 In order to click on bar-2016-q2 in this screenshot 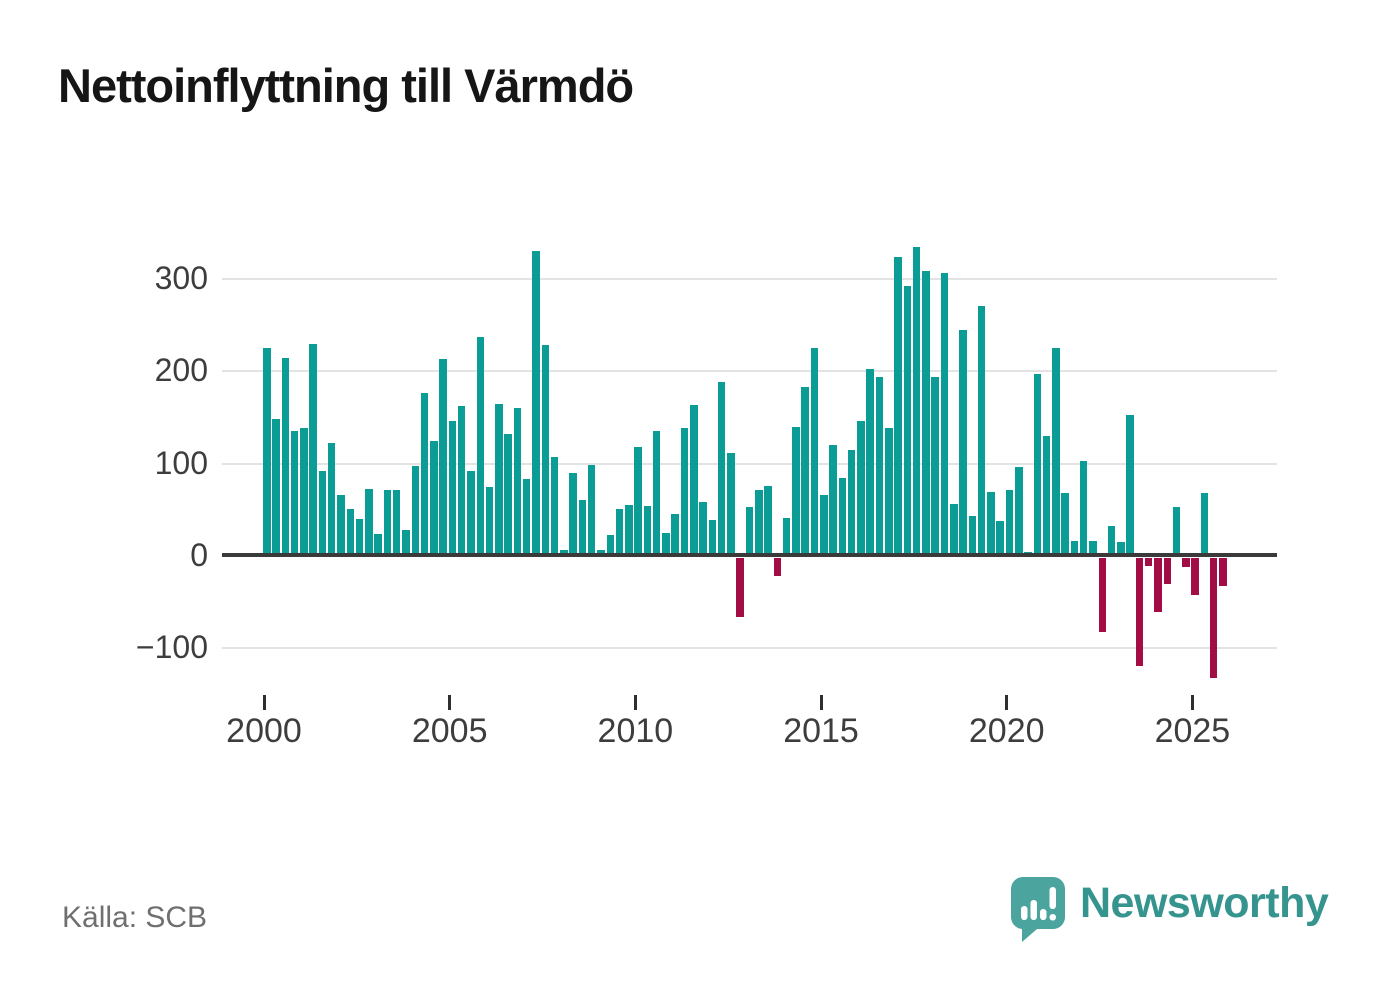, I will do `click(870, 462)`.